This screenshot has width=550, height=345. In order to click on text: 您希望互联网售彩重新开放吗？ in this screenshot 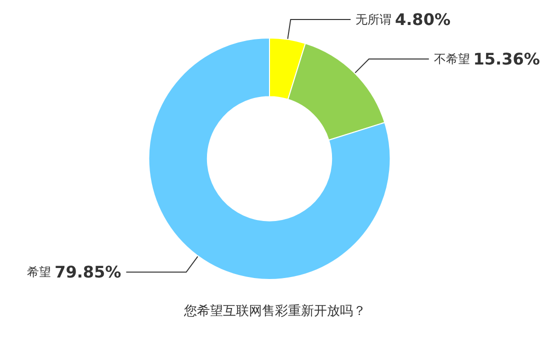, I will do `click(274, 311)`.